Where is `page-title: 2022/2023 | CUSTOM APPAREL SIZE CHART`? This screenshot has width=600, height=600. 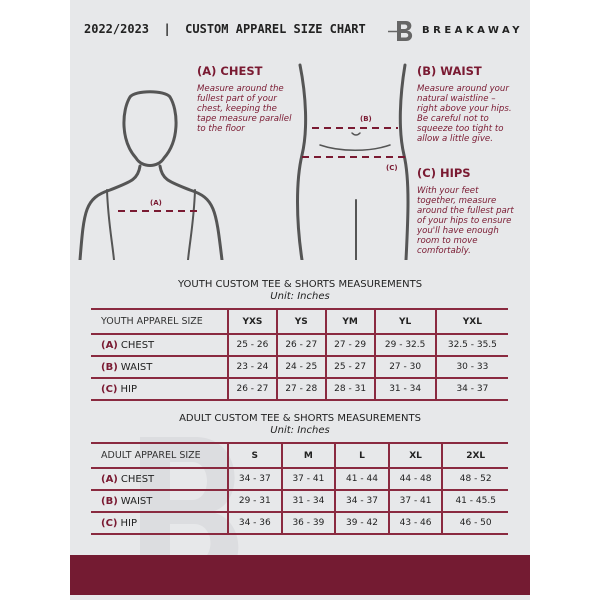 page-title: 2022/2023 | CUSTOM APPAREL SIZE CHART is located at coordinates (225, 29).